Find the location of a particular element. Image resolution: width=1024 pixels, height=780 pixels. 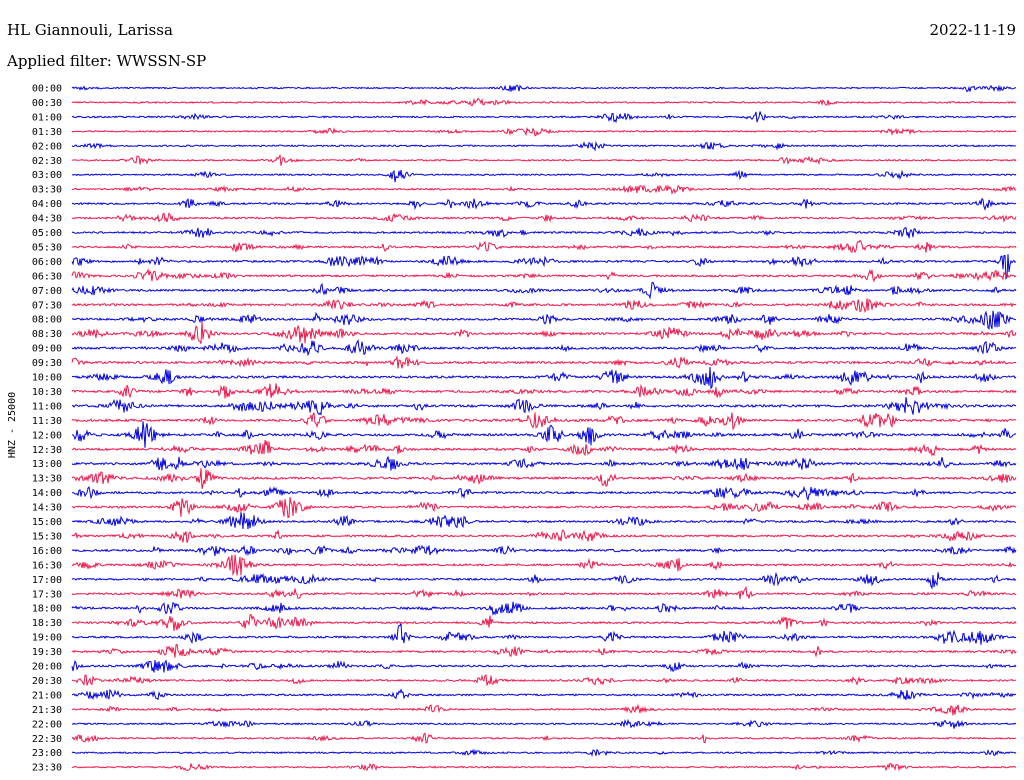

time-tick-label: 21:30 is located at coordinates (47, 710).